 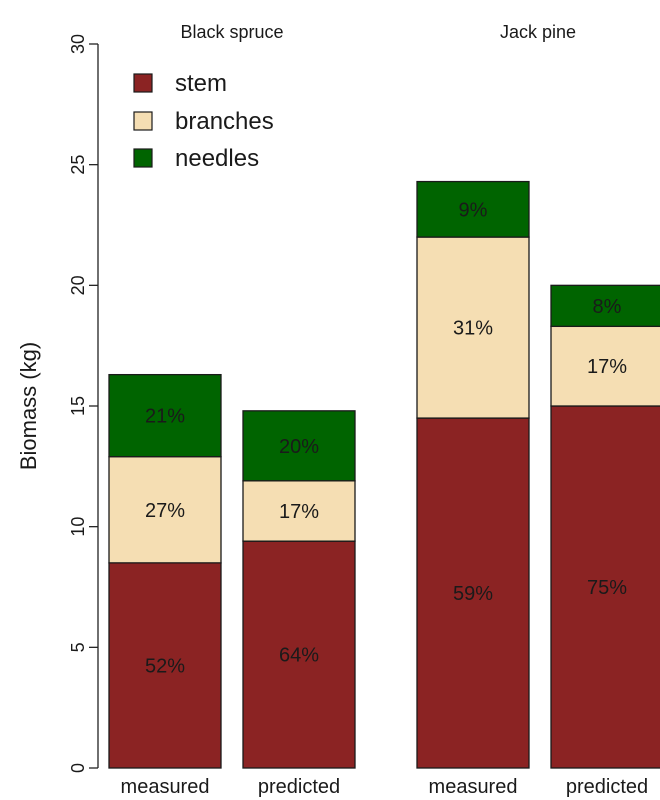 I want to click on legend-swatch-needles, so click(x=143, y=158).